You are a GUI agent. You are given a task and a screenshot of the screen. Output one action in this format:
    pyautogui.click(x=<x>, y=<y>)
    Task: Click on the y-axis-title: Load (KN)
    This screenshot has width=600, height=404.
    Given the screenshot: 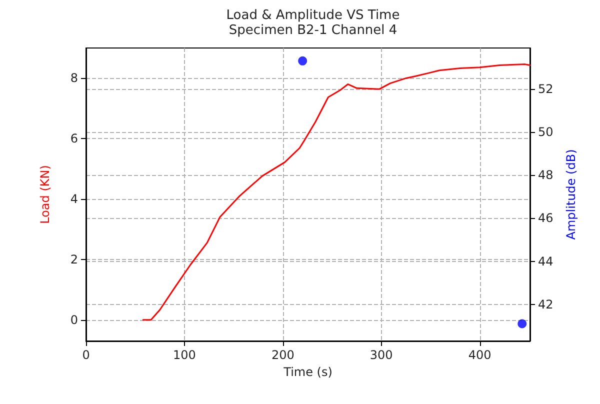 What is the action you would take?
    pyautogui.click(x=45, y=194)
    